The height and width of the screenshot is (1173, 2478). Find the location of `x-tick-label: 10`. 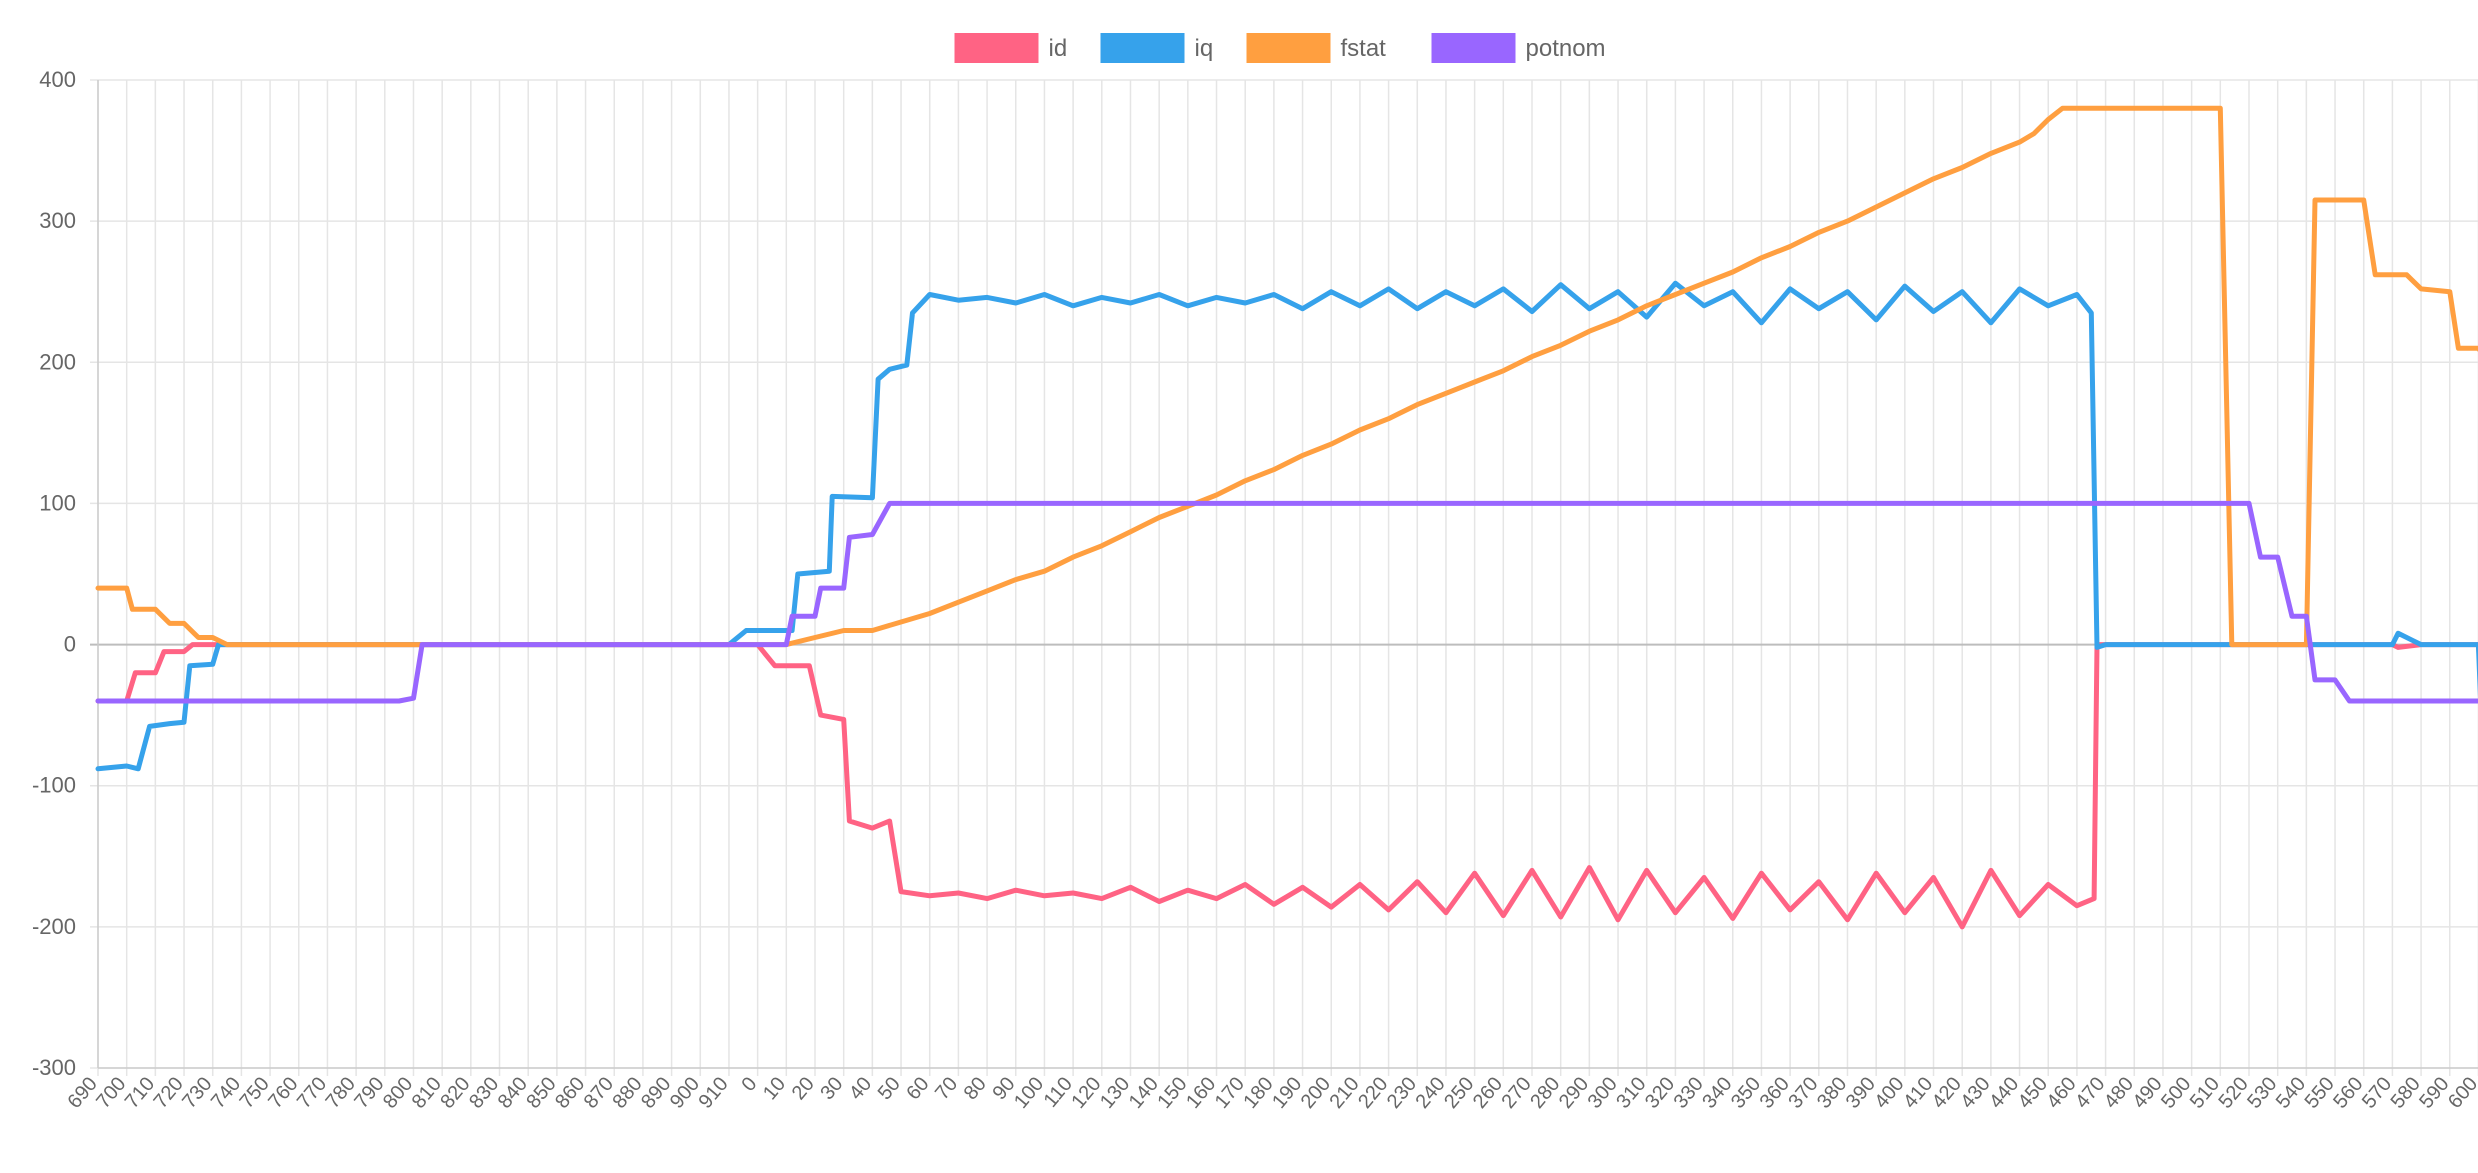

x-tick-label: 10 is located at coordinates (774, 1088).